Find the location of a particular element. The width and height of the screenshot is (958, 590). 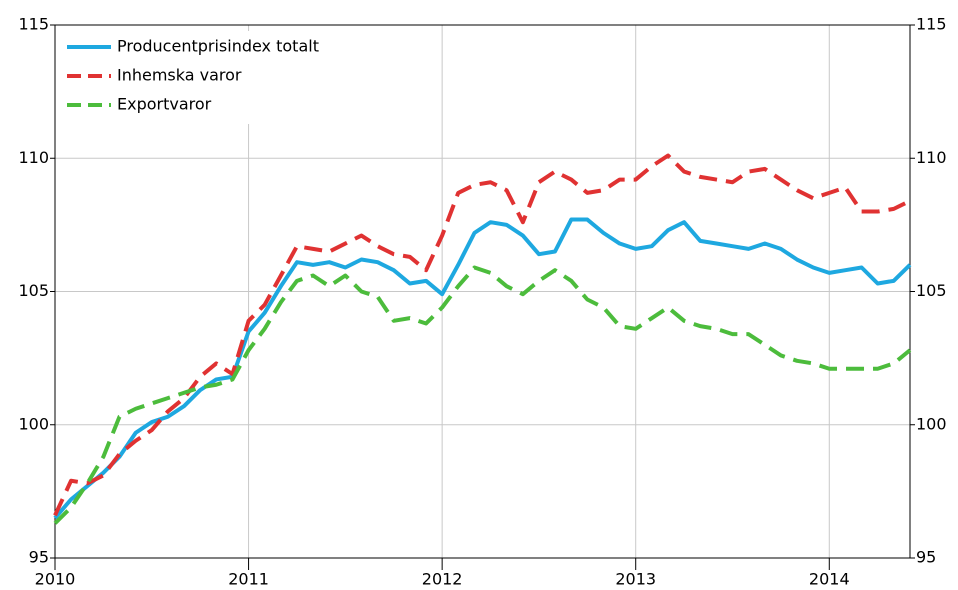

x-tick-label: 2014 is located at coordinates (829, 579).